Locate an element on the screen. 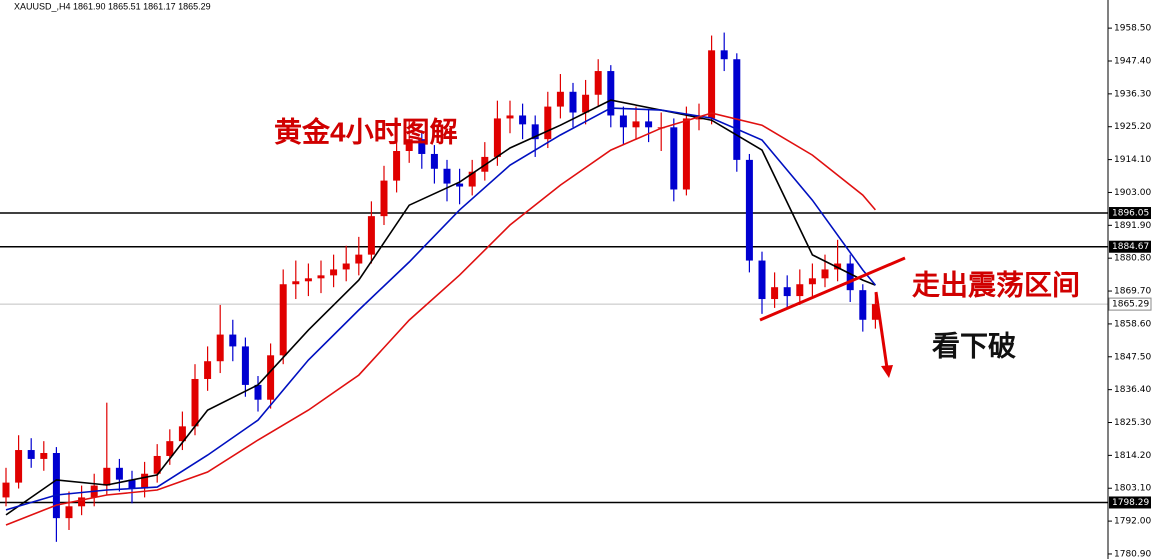  y-tick-label: 1780.90 is located at coordinates (1132, 554).